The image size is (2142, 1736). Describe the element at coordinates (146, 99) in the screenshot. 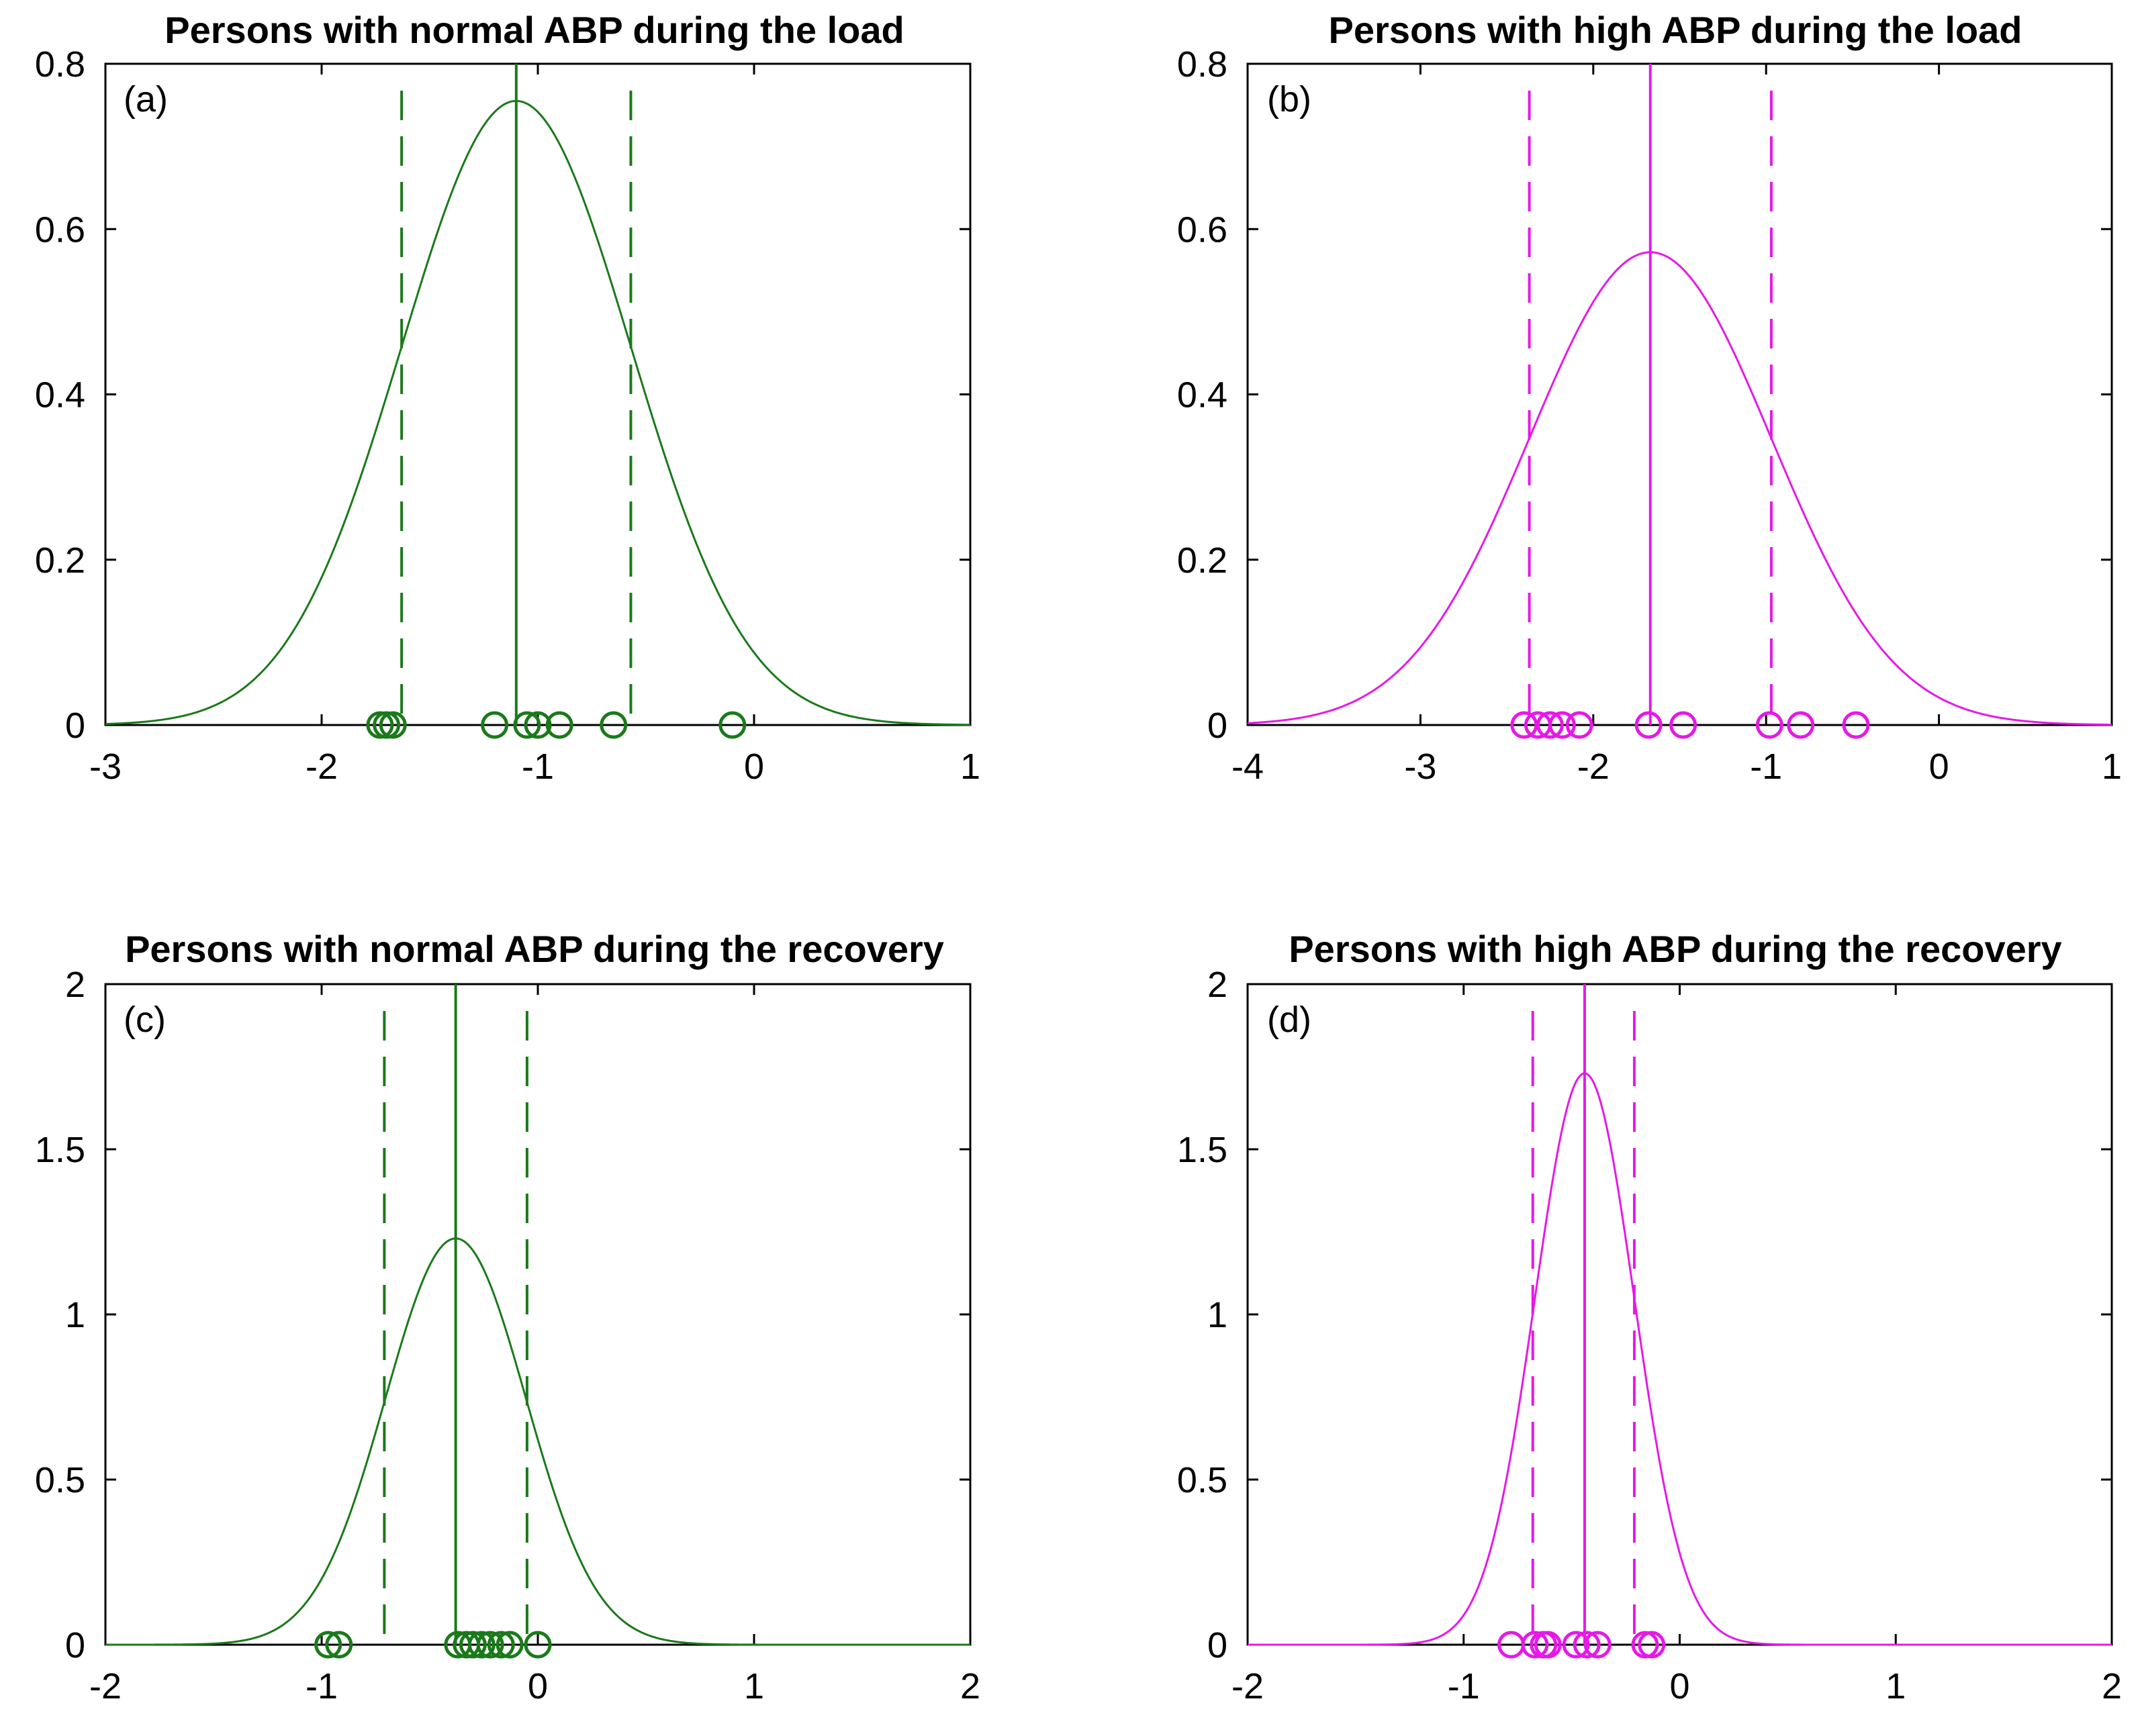

I see `panel-label: (a)` at that location.